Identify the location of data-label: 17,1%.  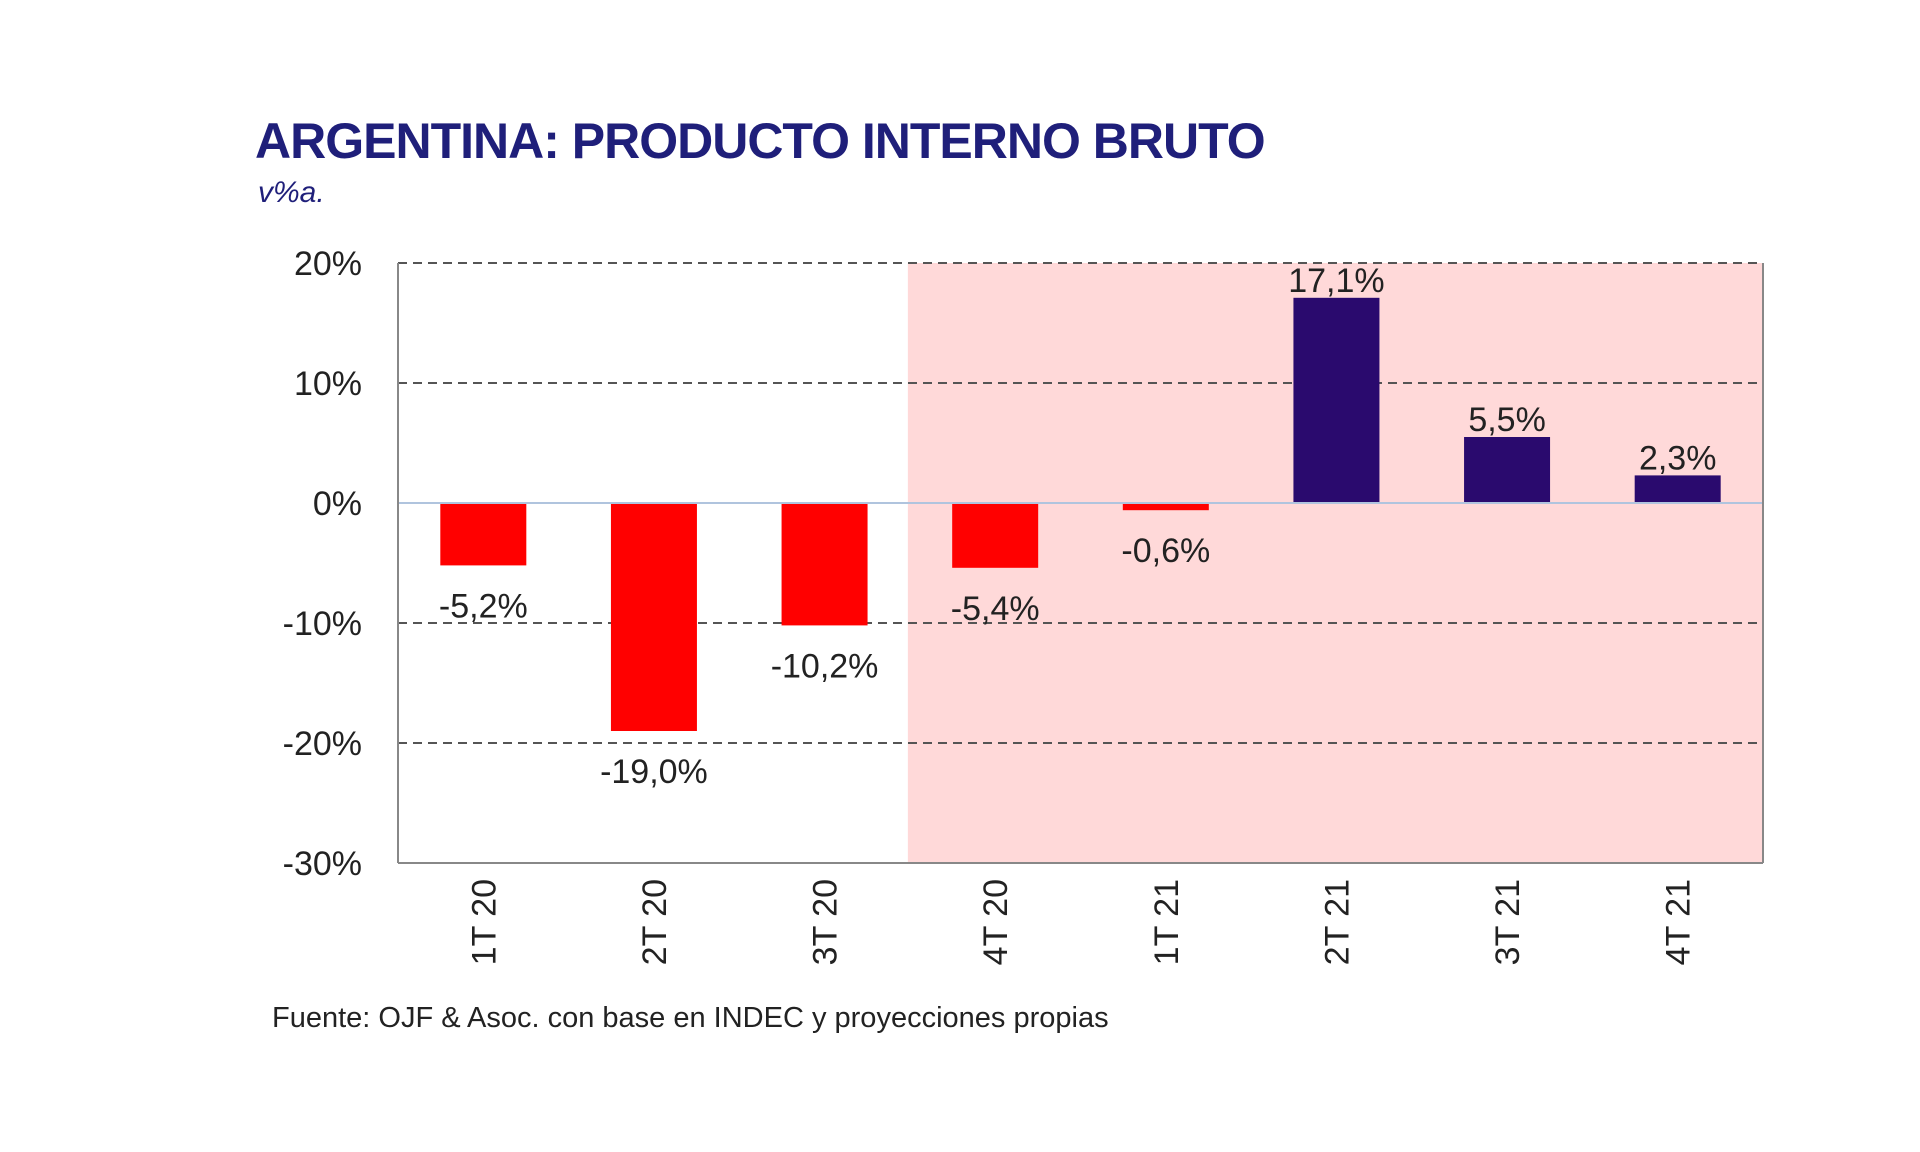
(1336, 281).